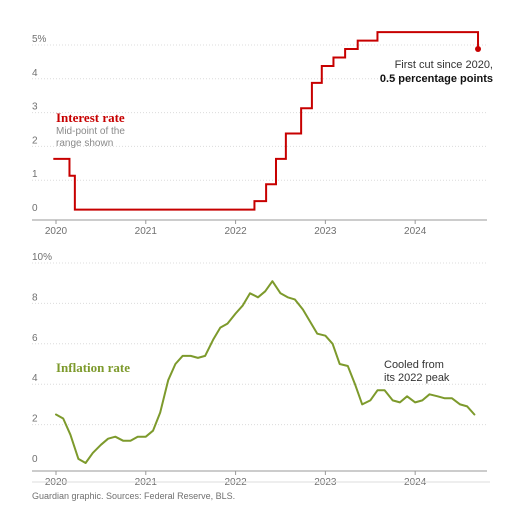 The image size is (530, 525). What do you see at coordinates (35, 459) in the screenshot?
I see `infl-y-tick-label: 0` at bounding box center [35, 459].